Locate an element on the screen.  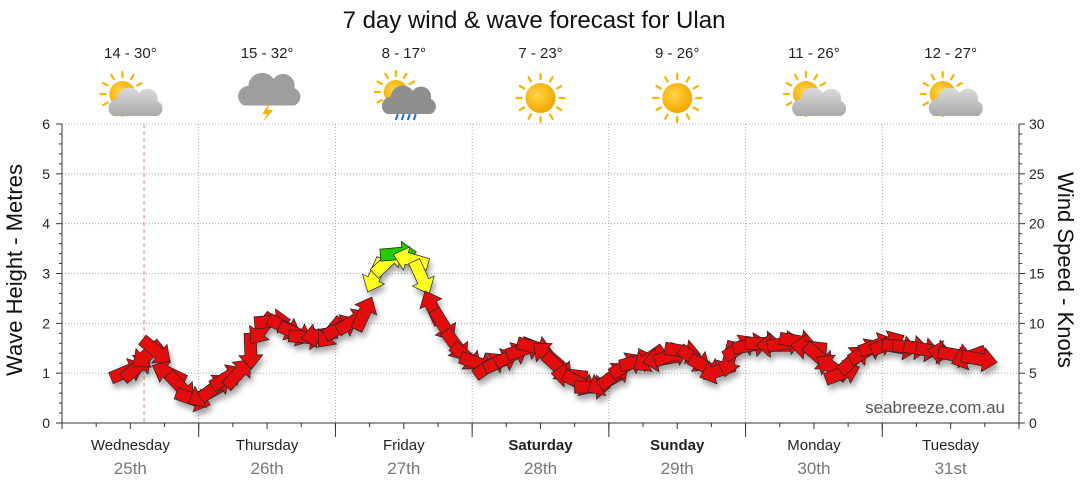
date-label: 31st is located at coordinates (951, 468).